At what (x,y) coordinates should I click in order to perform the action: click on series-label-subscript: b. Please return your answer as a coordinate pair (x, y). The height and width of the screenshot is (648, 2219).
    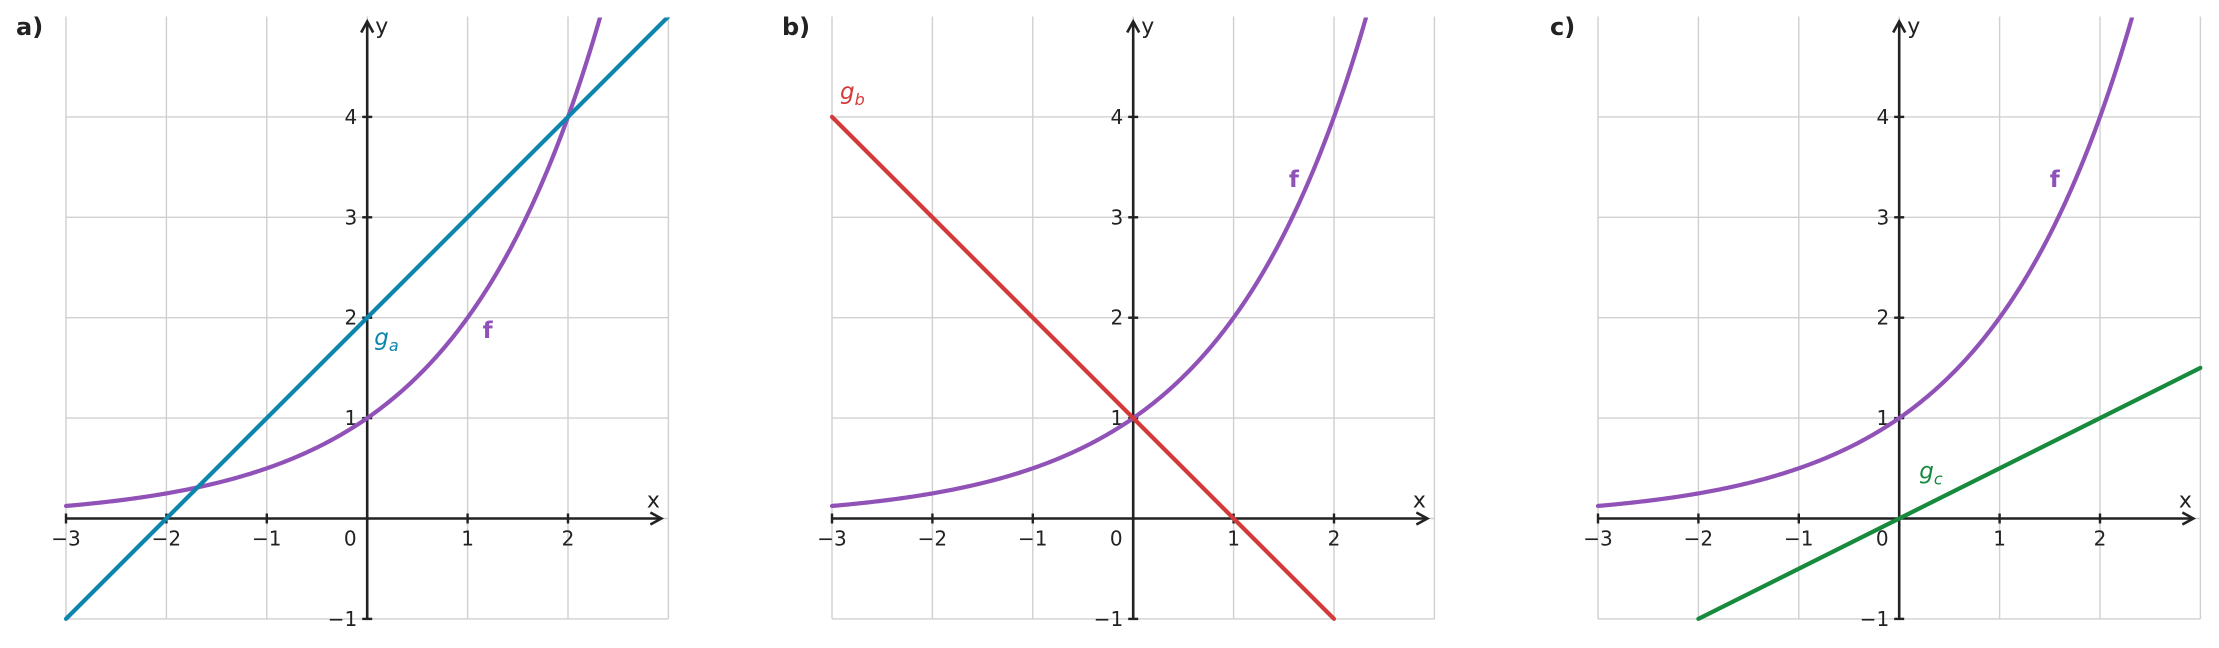
    Looking at the image, I should click on (860, 99).